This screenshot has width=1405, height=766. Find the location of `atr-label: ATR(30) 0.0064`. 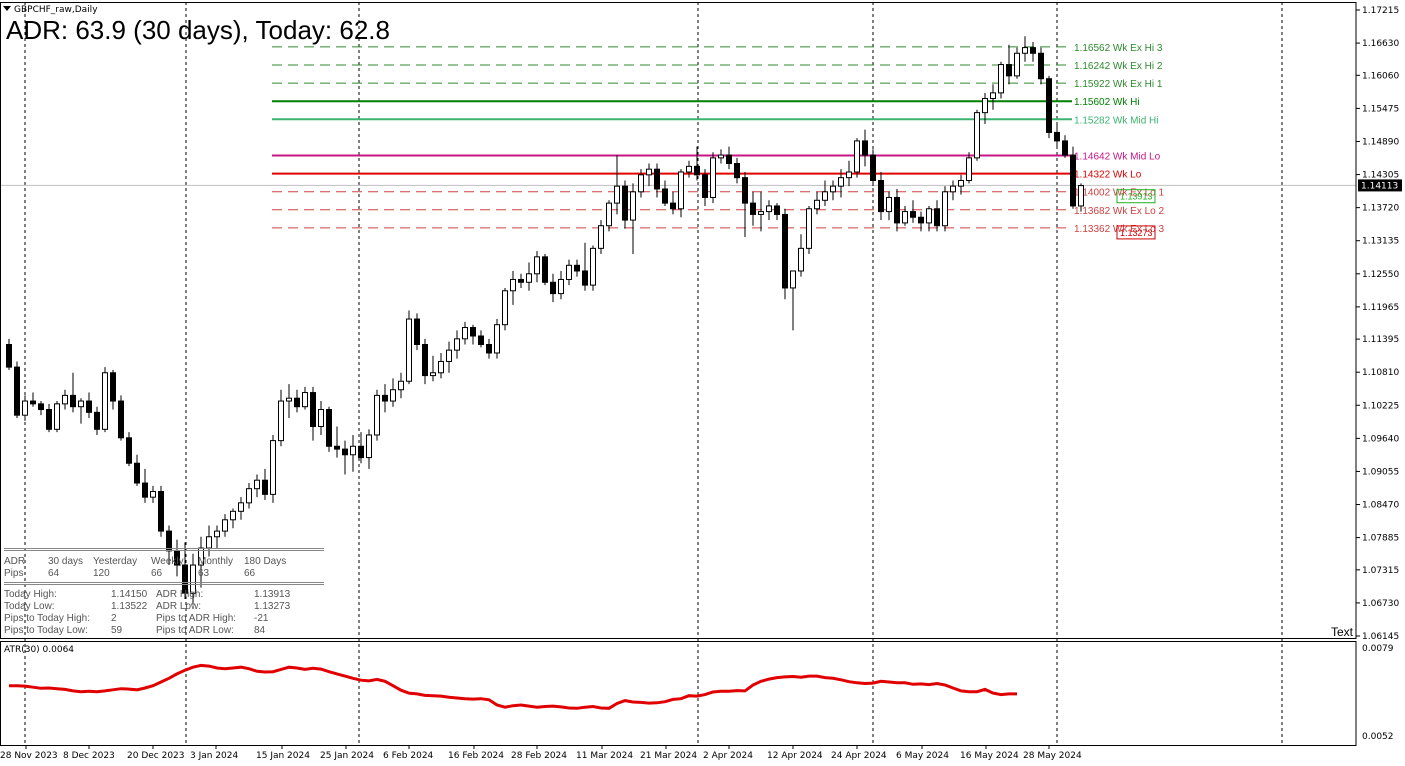

atr-label: ATR(30) 0.0064 is located at coordinates (39, 650).